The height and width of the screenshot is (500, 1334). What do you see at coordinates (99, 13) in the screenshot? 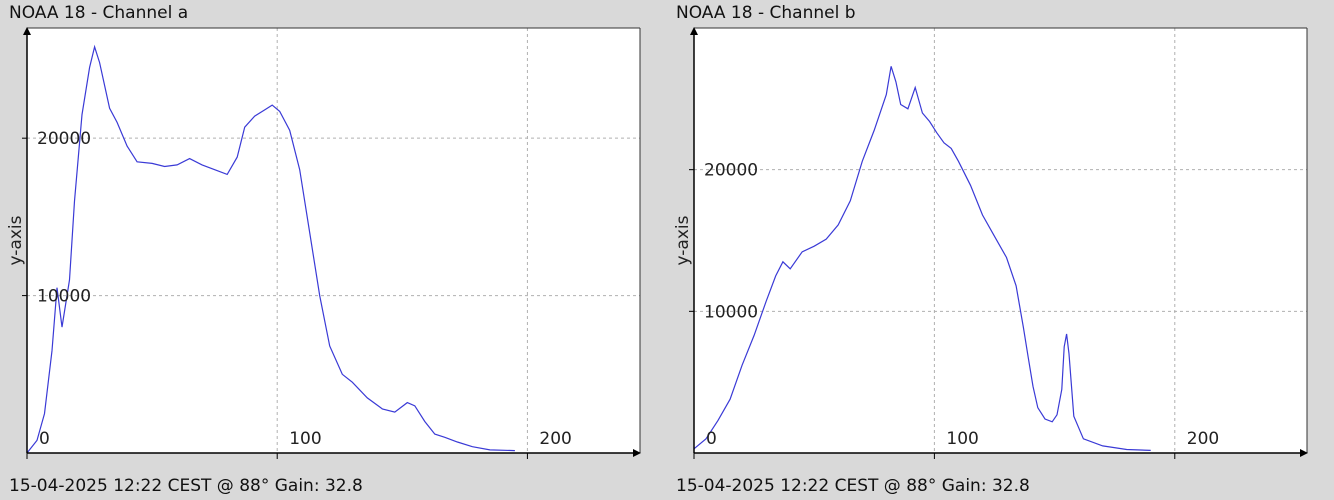
I see `chart-title: NOAA 18 - Channel a` at bounding box center [99, 13].